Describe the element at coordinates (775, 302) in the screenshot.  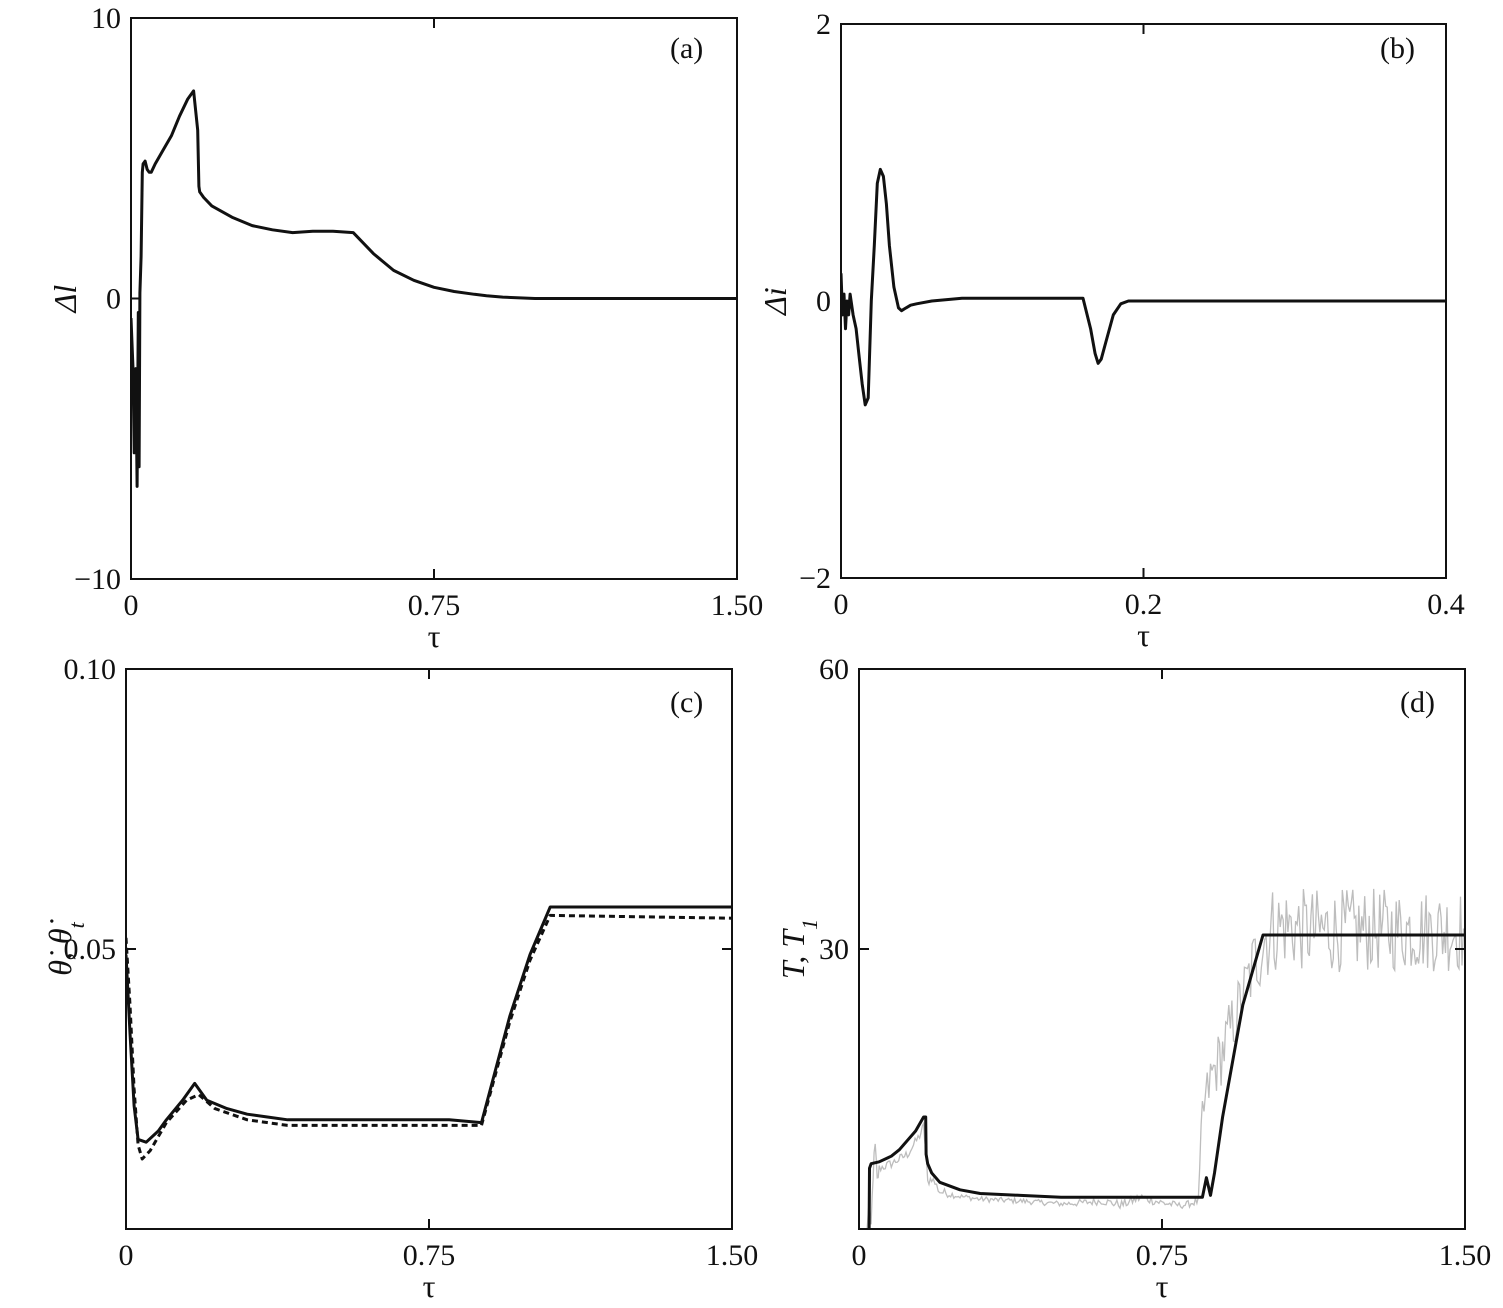
I see `y-axis-label: Δi` at that location.